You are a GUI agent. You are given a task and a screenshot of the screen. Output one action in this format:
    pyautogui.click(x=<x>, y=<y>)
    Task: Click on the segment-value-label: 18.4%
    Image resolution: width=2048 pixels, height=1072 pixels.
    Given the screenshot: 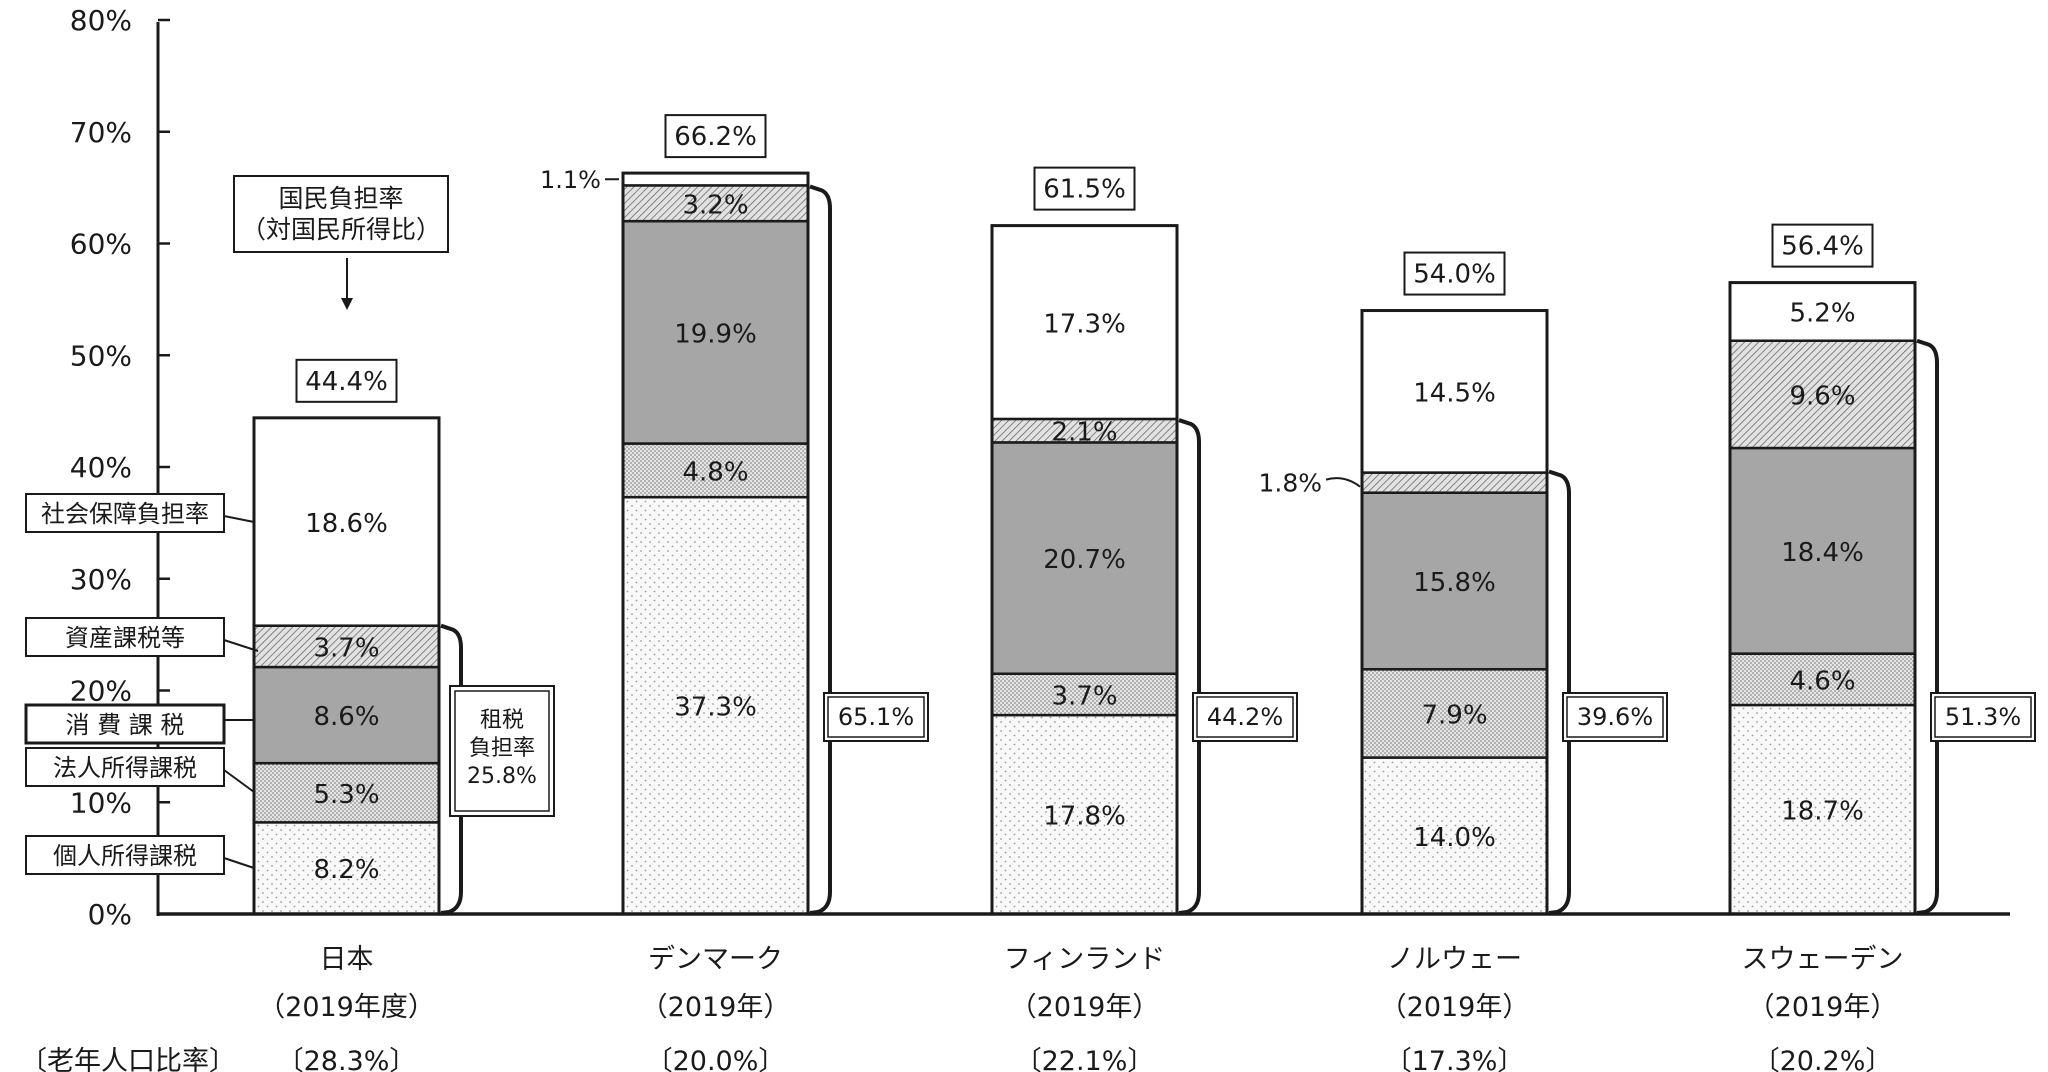 What is the action you would take?
    pyautogui.click(x=1822, y=553)
    